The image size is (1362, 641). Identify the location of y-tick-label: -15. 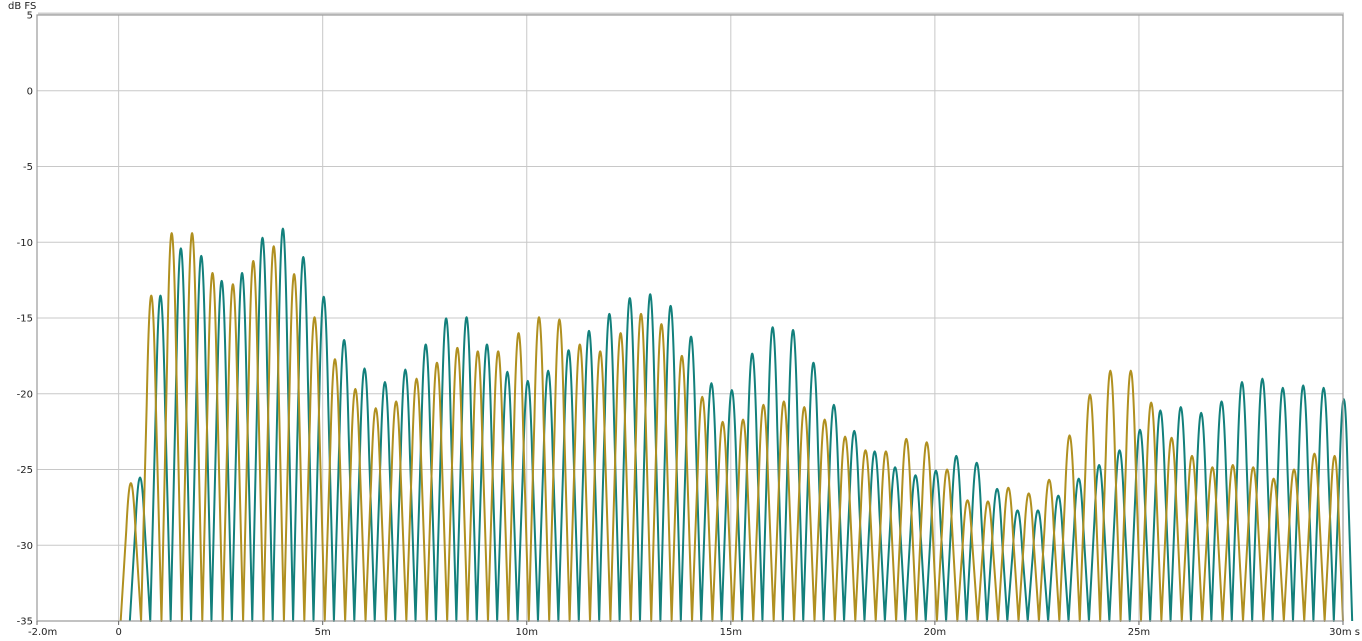
(25, 319).